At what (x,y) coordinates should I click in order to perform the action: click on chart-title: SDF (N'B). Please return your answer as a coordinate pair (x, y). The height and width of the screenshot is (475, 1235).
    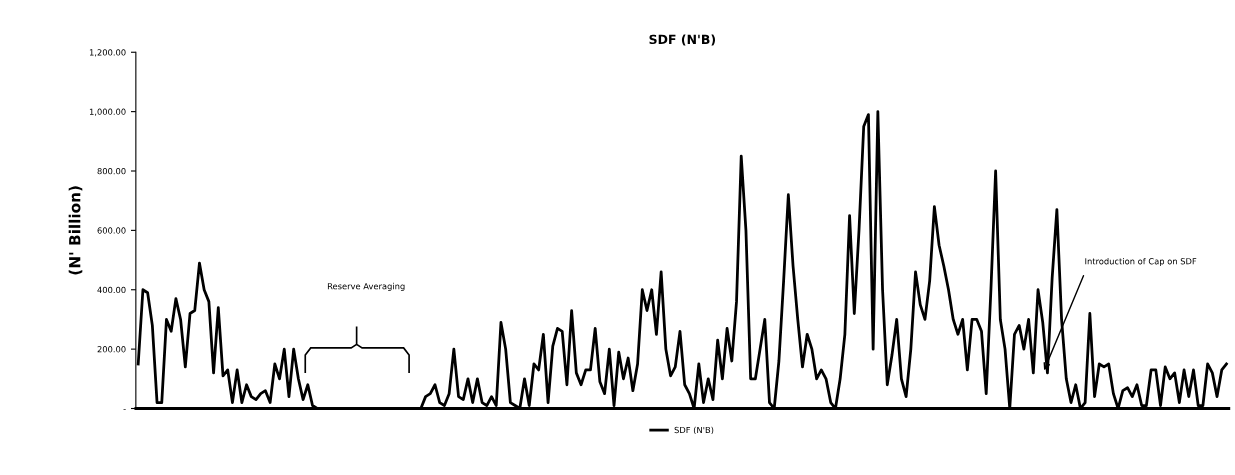
    Looking at the image, I should click on (682, 40).